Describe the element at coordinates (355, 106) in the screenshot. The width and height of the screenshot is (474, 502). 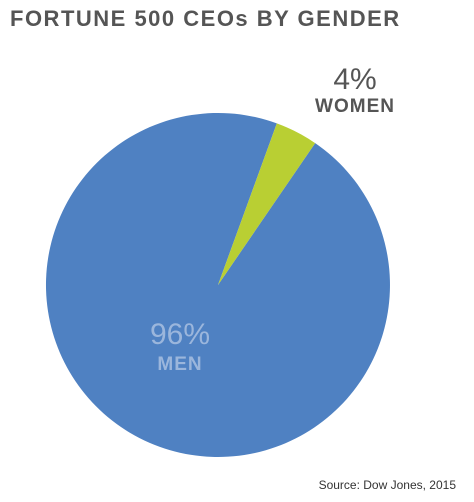
I see `women-category-label: WOMEN` at that location.